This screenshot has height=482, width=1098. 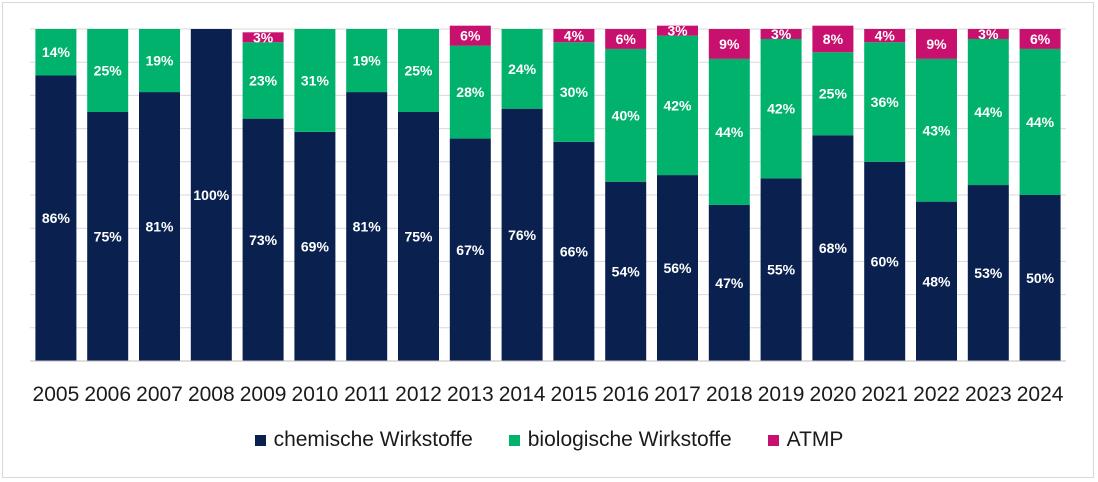 I want to click on x-tick-label: 2007, so click(x=159, y=394).